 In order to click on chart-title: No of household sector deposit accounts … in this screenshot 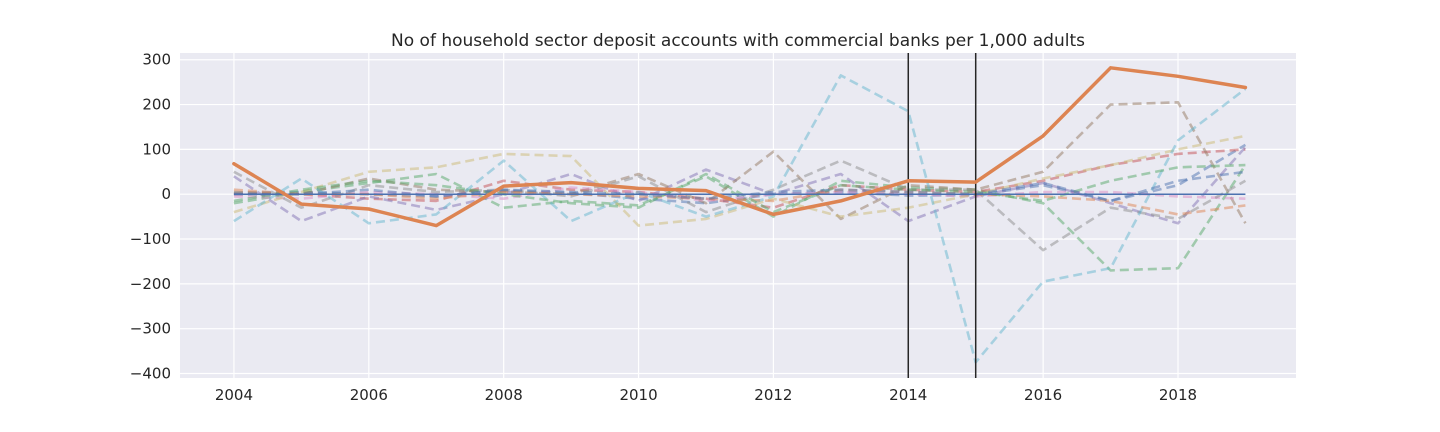, I will do `click(738, 41)`.